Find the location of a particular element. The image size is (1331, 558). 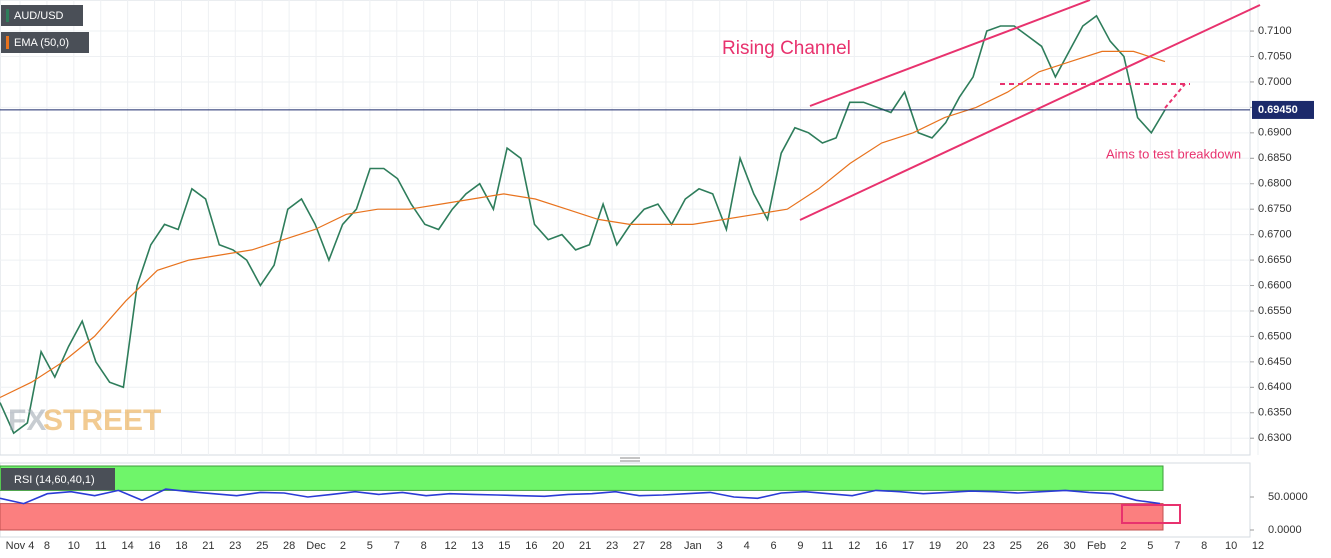

rsi-box is located at coordinates (58, 479).